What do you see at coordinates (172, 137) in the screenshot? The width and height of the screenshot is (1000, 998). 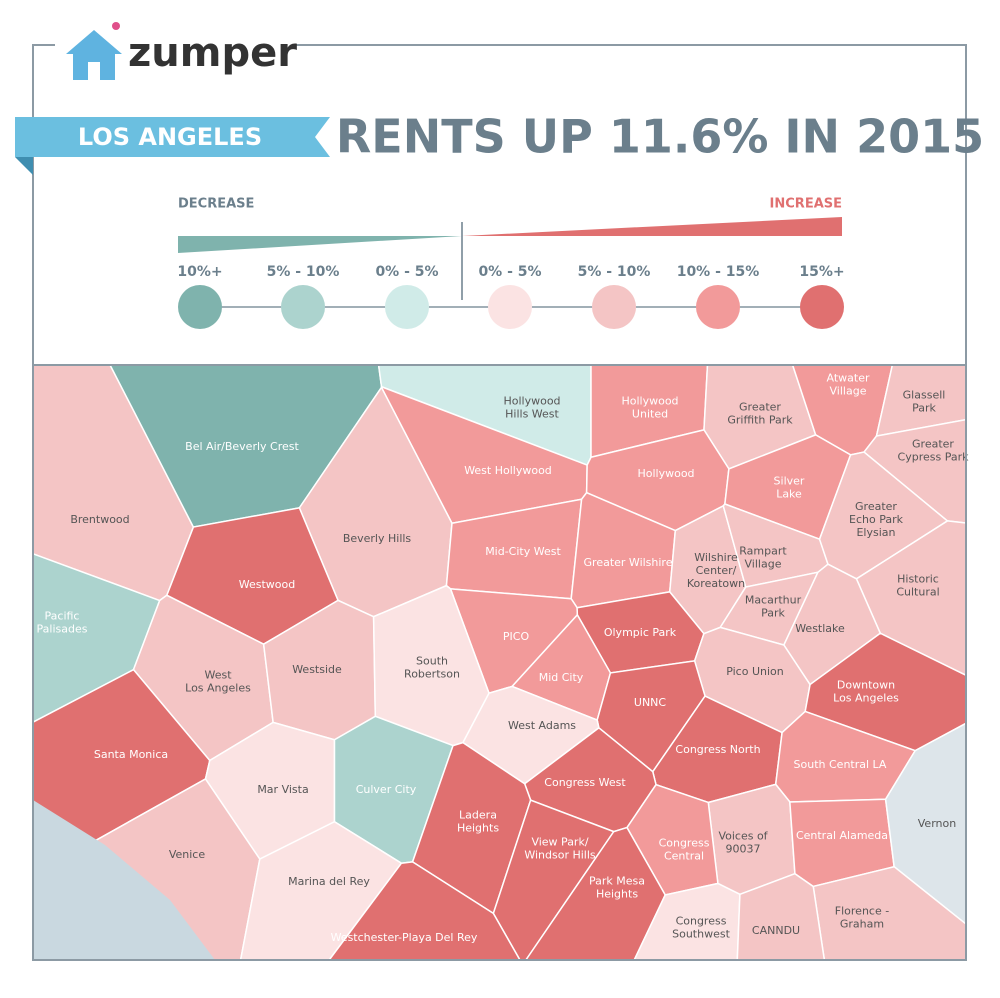 I see `city-ribbon` at bounding box center [172, 137].